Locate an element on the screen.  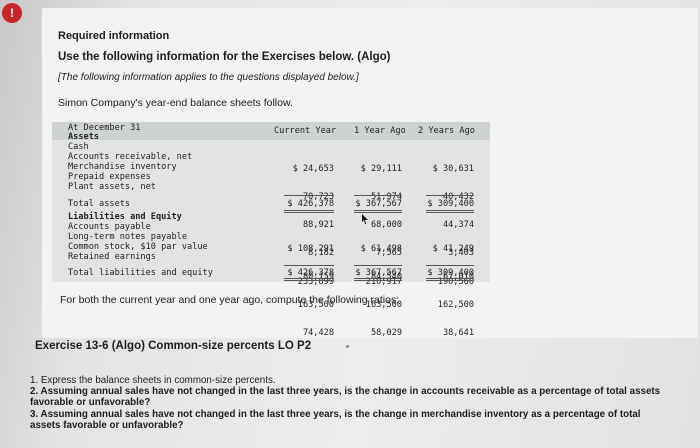
table-header-band is located at coordinates (271, 131).